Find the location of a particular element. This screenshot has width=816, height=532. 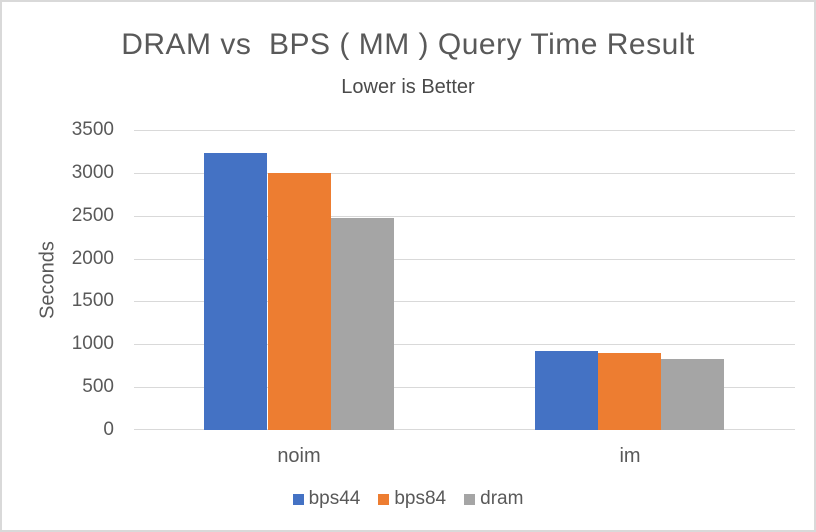

y-tick-label-0: 0 is located at coordinates (108, 429).